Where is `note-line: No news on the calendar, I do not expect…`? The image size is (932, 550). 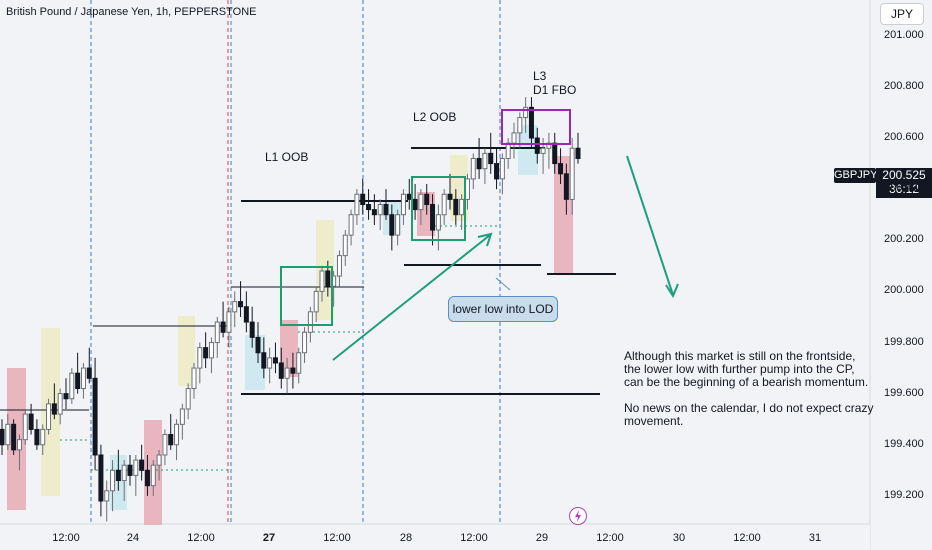
note-line: No news on the calendar, I do not expect… is located at coordinates (749, 408).